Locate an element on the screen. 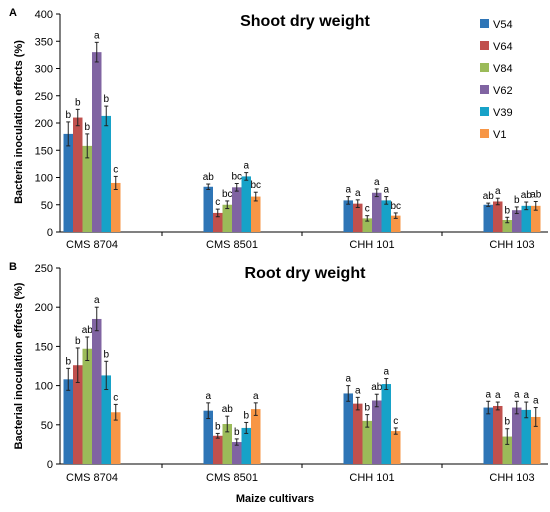  y-axis-label: Bacteria inoculation effects (%) is located at coordinates (19, 122).